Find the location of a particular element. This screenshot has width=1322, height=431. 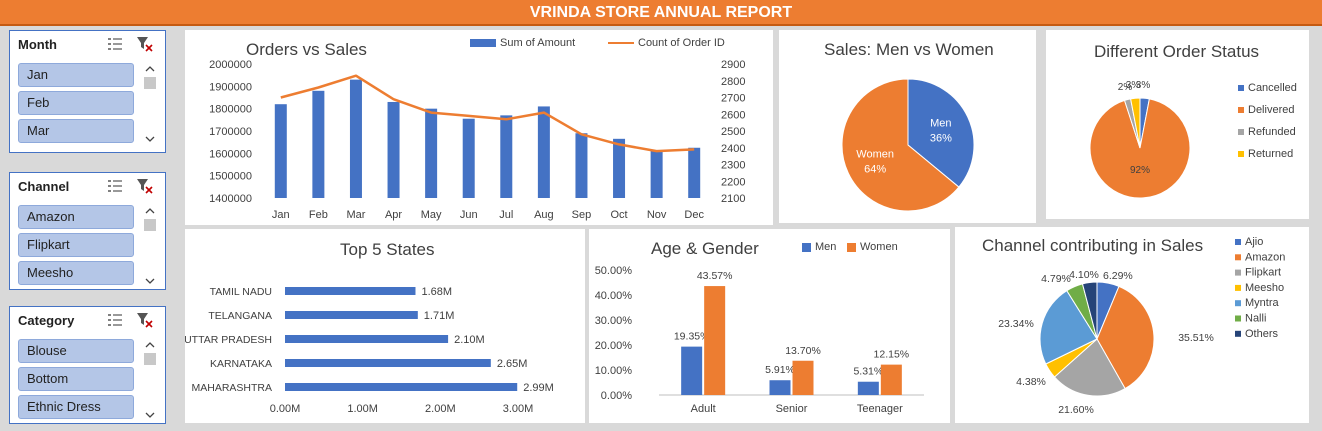

x-tick-label: Jul is located at coordinates (506, 215).